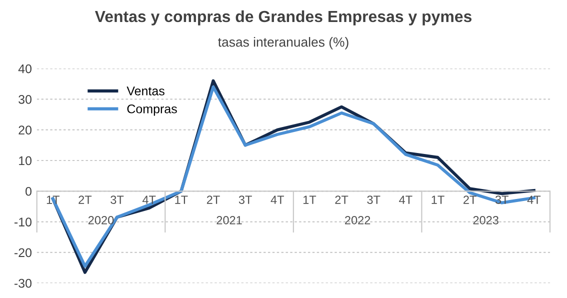 The height and width of the screenshot is (298, 567). Describe the element at coordinates (29, 191) in the screenshot. I see `y-tick-label: 0` at that location.